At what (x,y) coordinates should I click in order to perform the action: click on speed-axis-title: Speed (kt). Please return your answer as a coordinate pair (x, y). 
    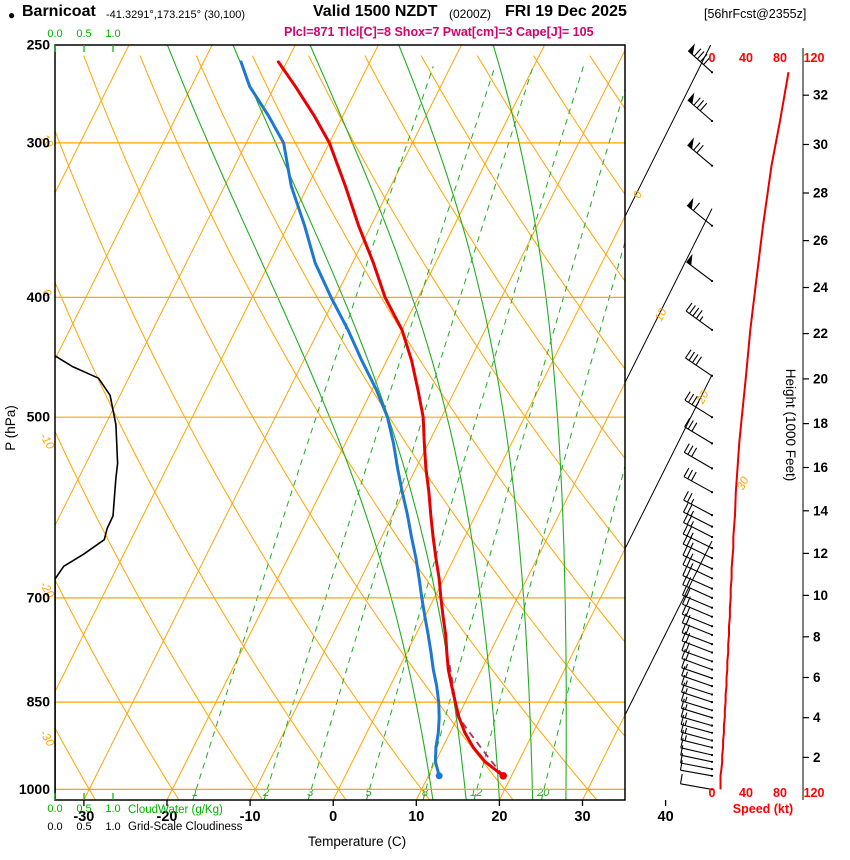
    Looking at the image, I should click on (763, 809).